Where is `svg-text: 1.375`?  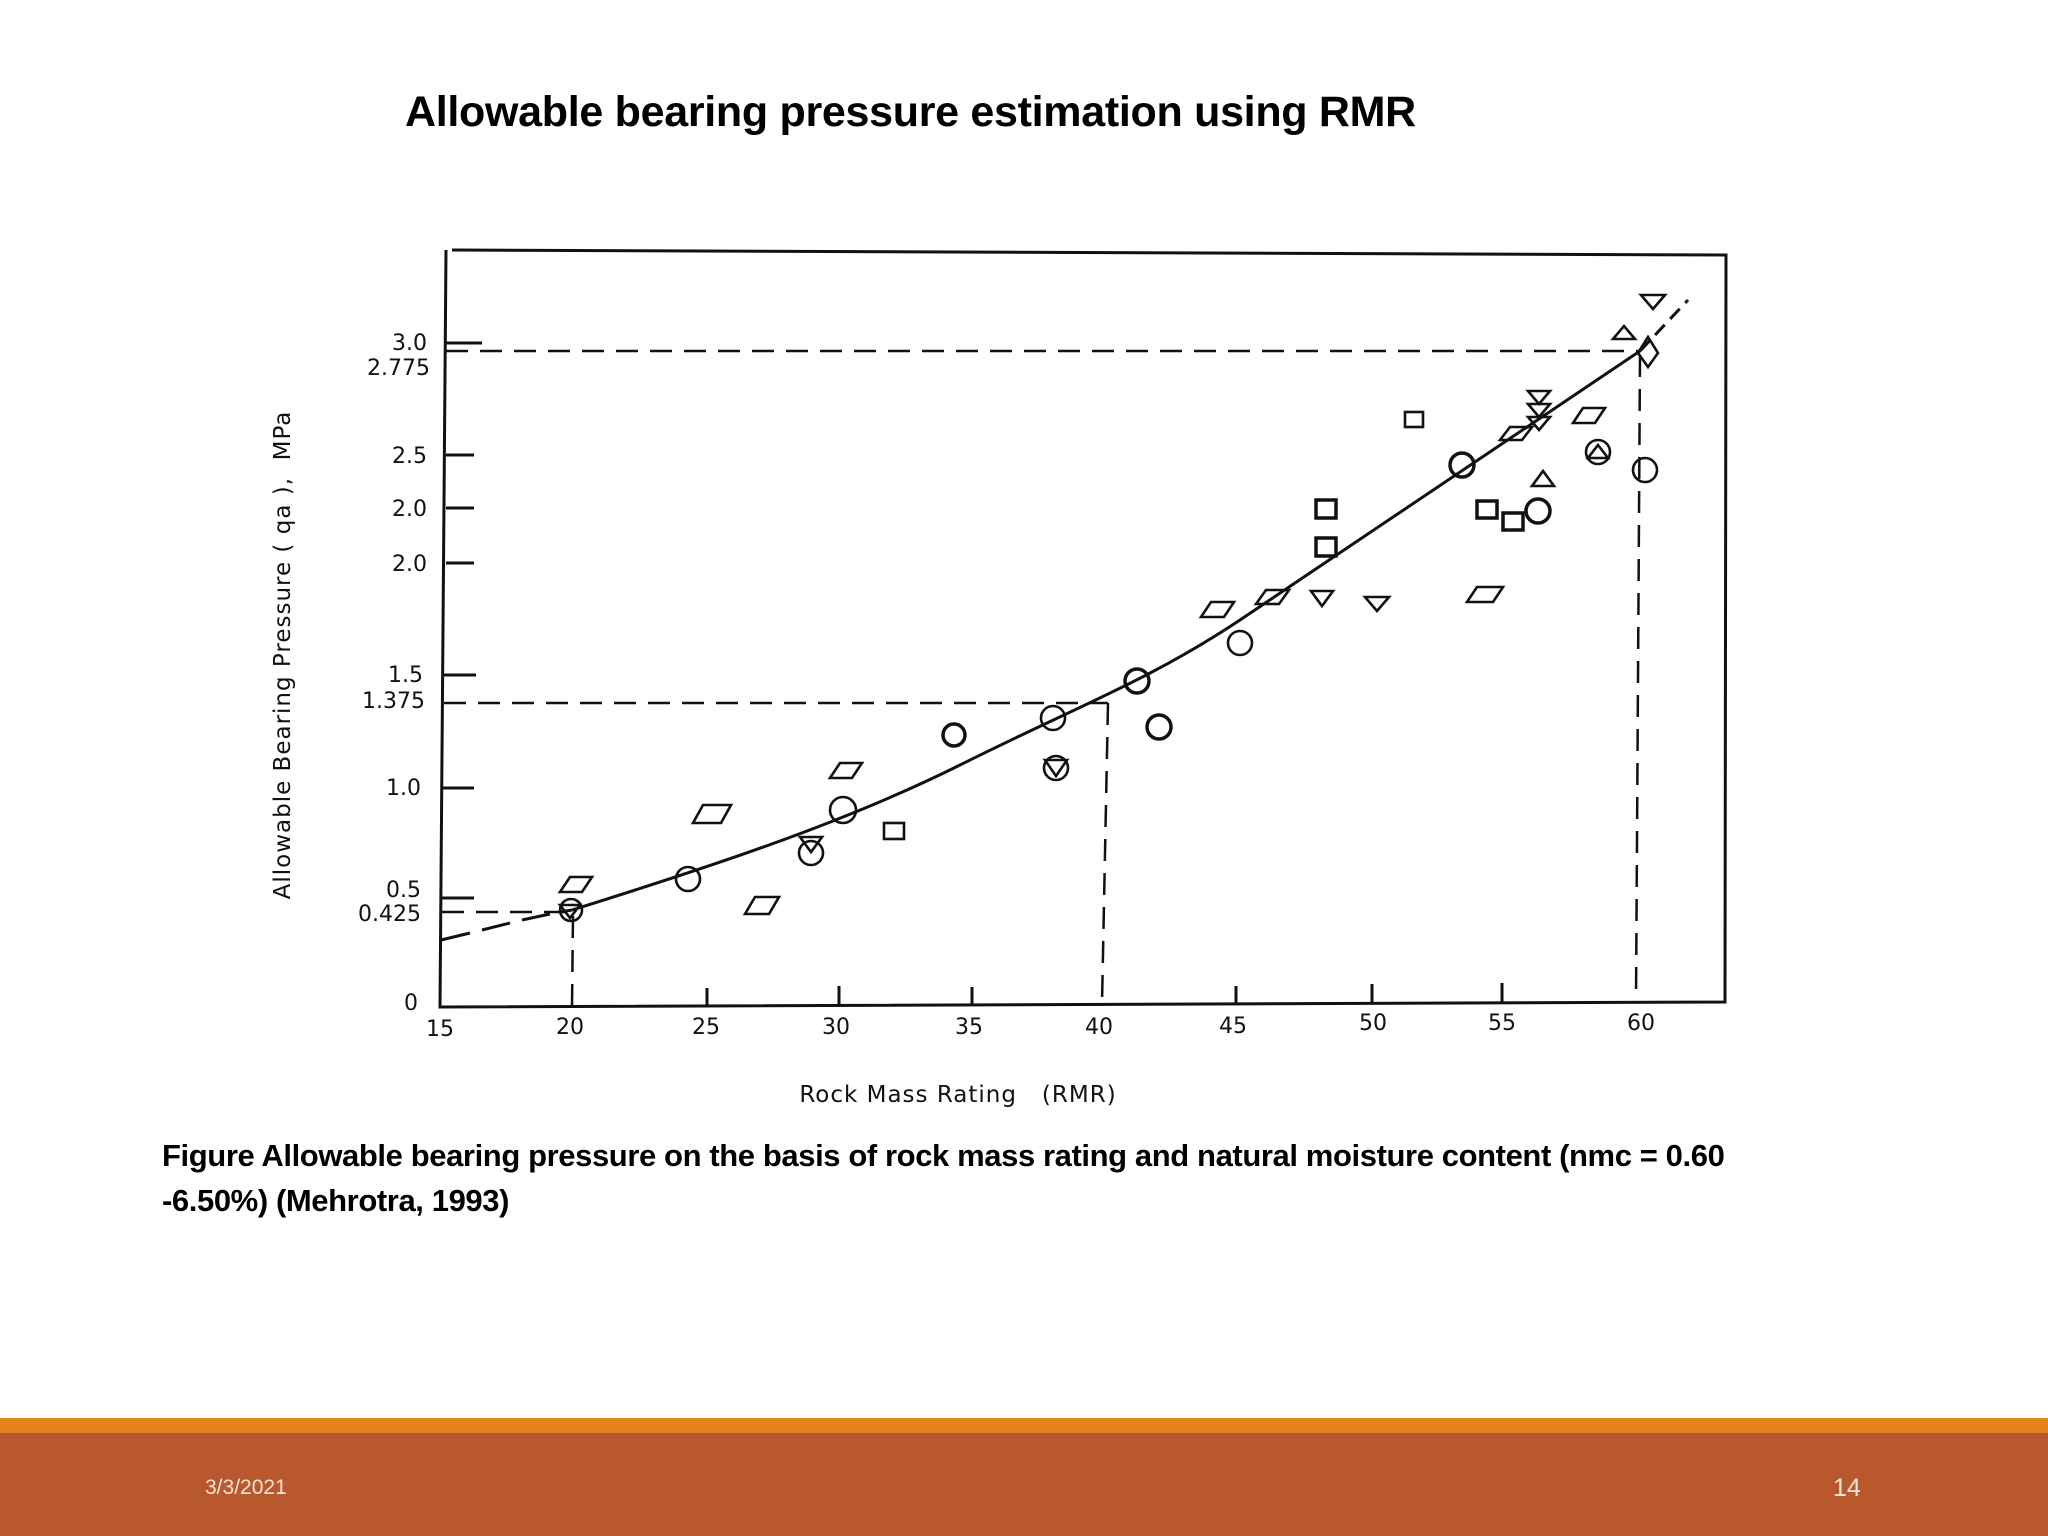
svg-text: 1.375 is located at coordinates (393, 701).